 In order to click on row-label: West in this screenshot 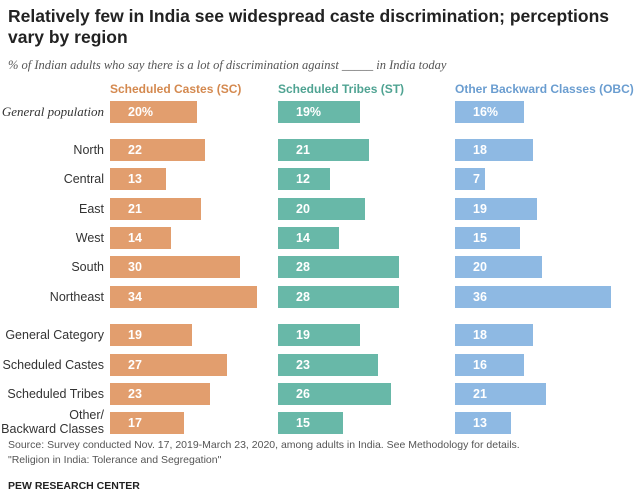, I will do `click(89, 238)`.